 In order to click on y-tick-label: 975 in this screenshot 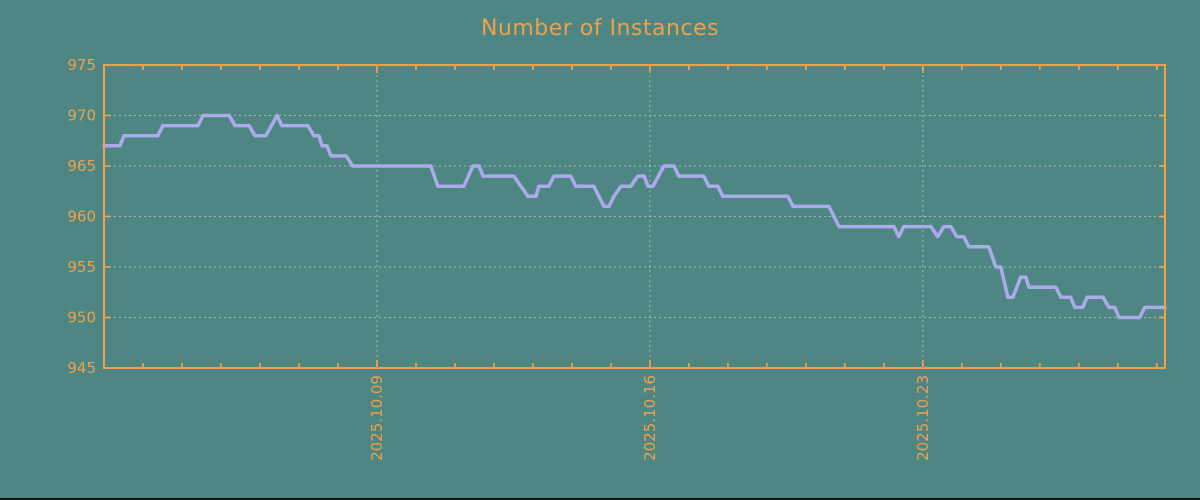, I will do `click(81, 65)`.